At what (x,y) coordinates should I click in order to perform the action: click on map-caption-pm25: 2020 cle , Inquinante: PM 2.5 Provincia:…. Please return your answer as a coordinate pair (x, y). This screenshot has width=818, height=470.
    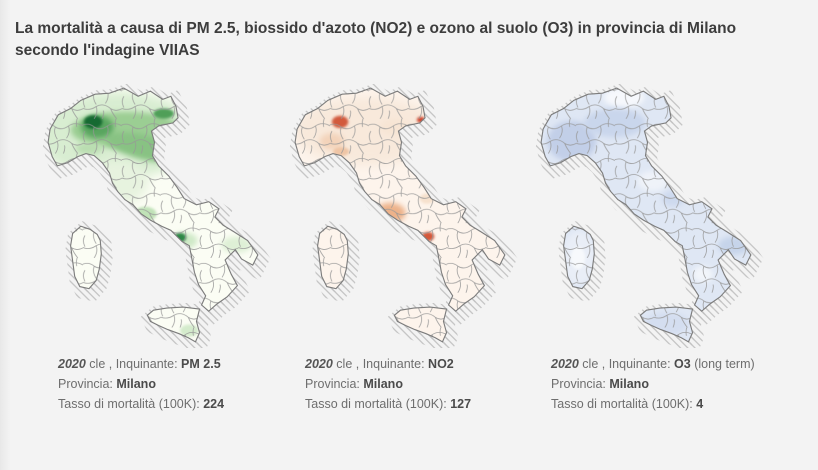
    Looking at the image, I should click on (172, 384).